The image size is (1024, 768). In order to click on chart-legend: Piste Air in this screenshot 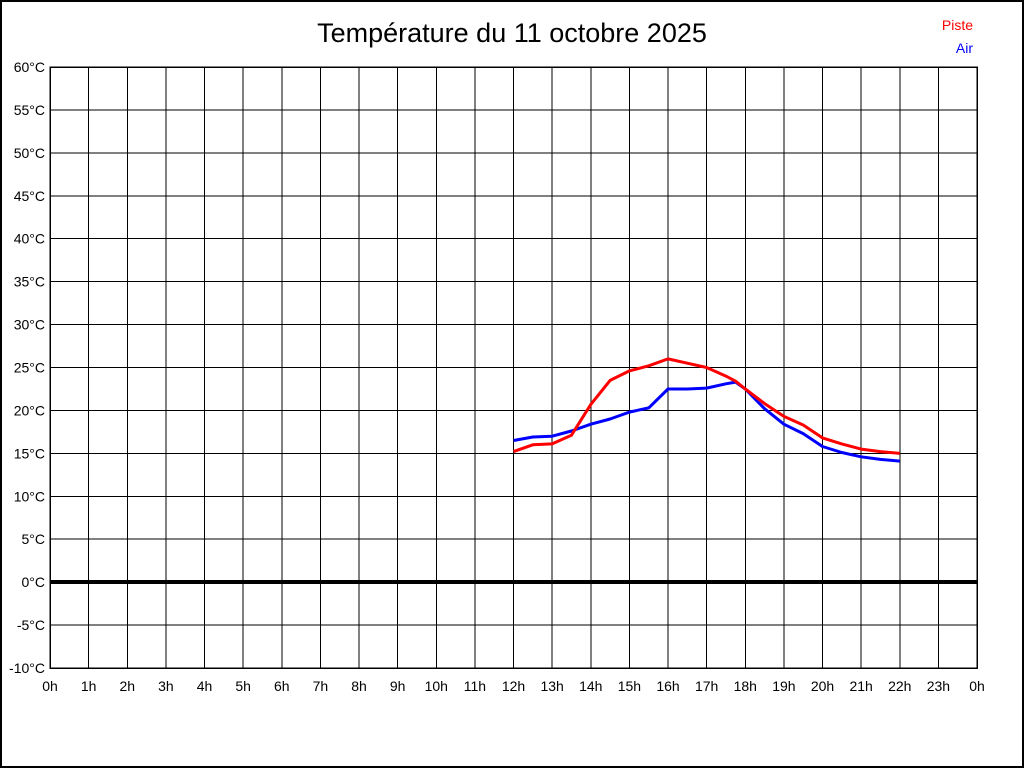, I will do `click(957, 37)`.